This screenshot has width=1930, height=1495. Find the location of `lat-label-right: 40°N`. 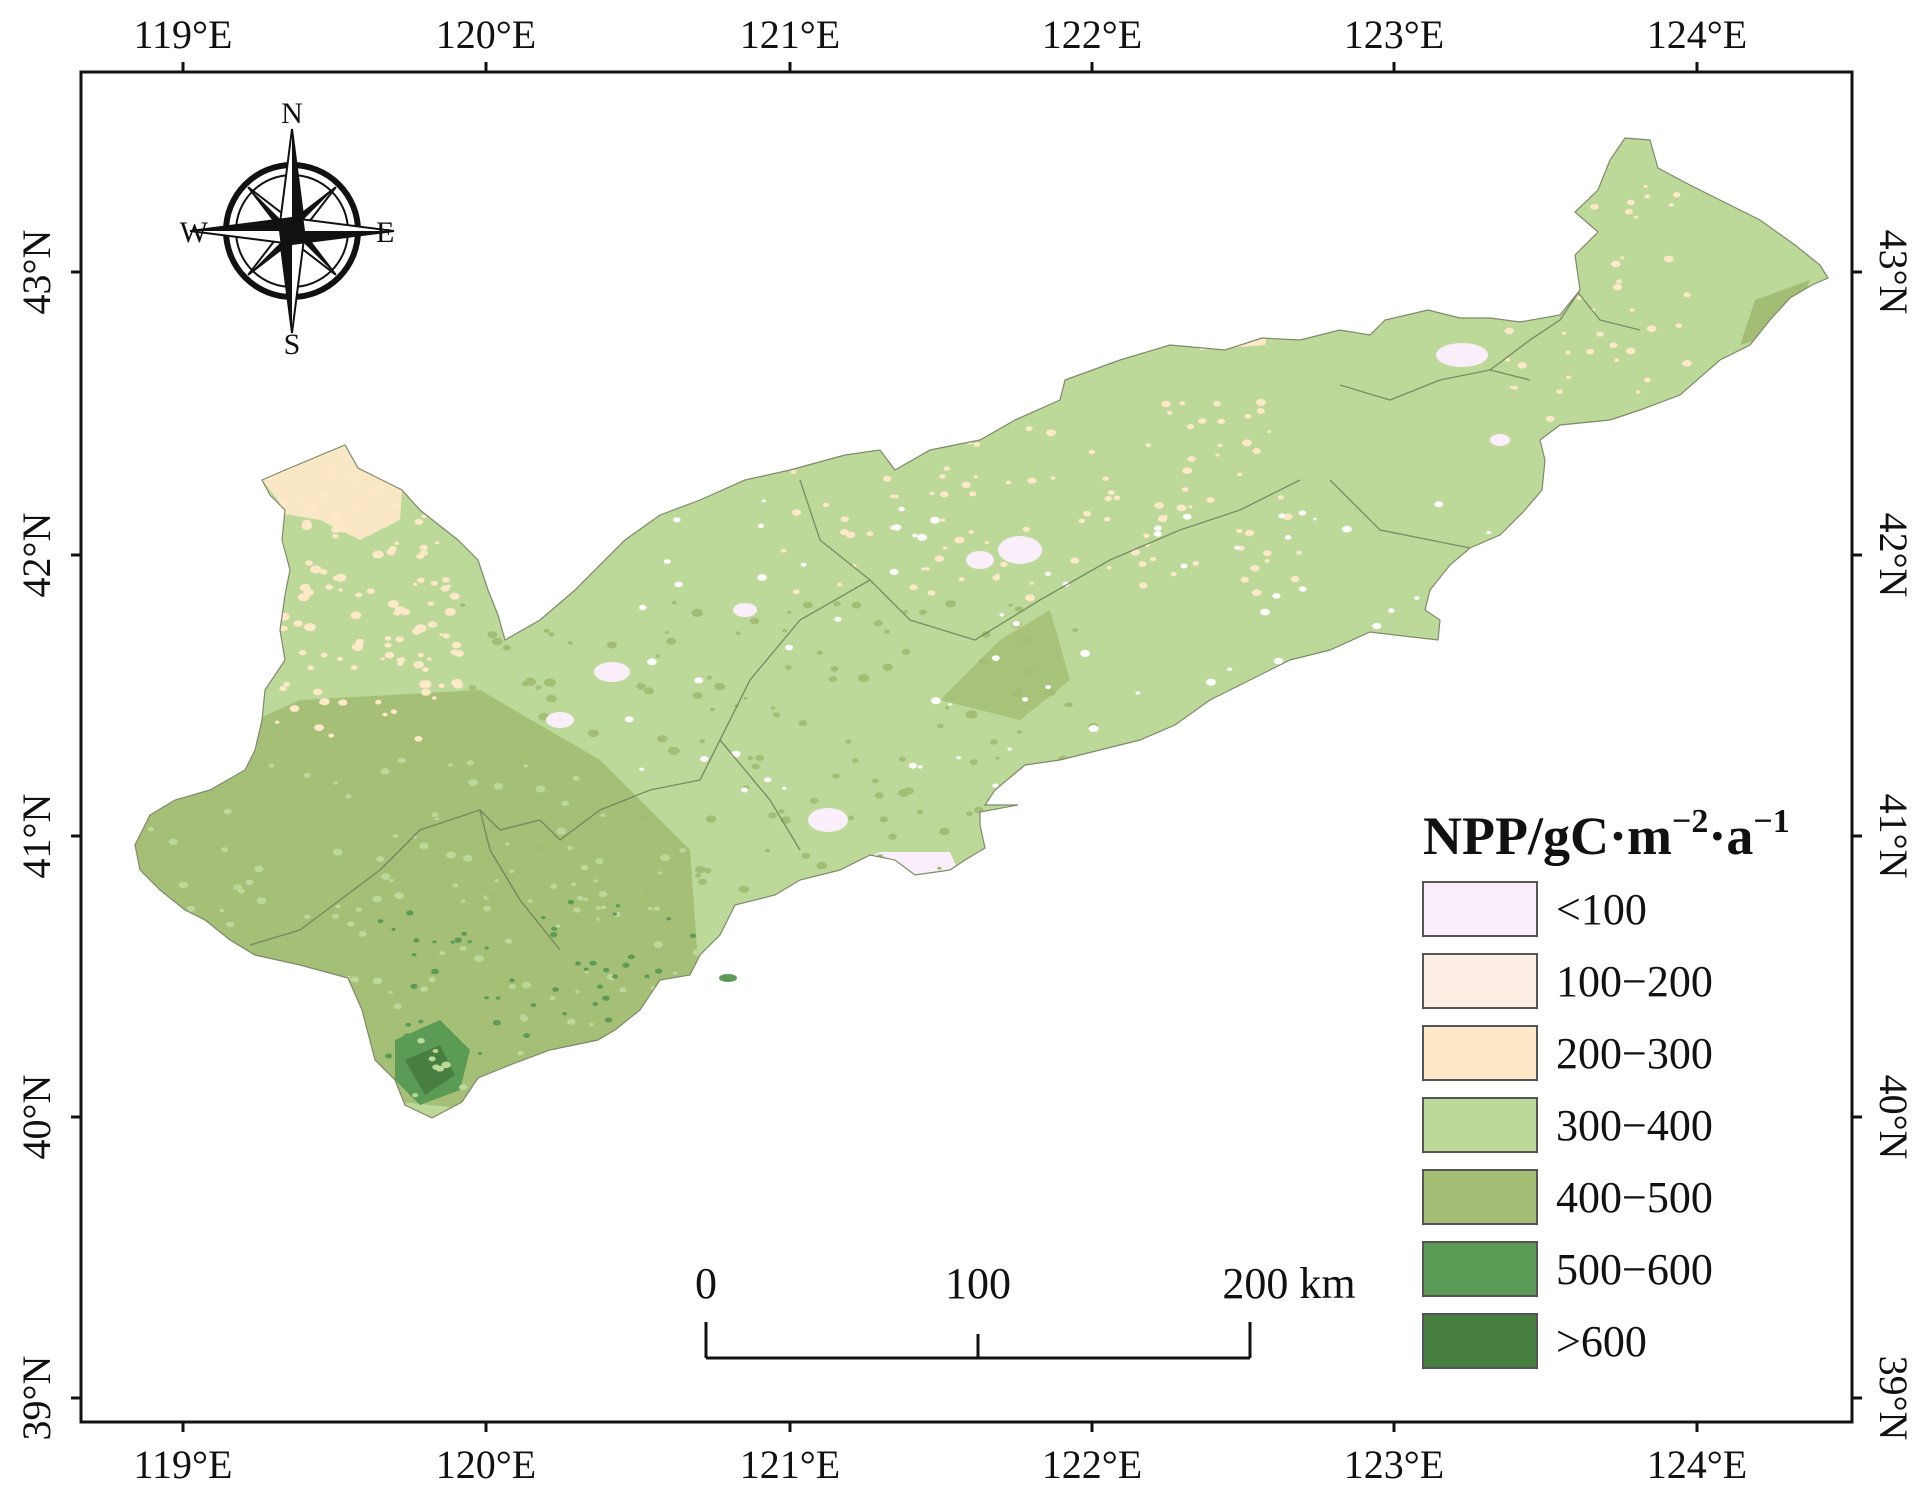

lat-label-right: 40°N is located at coordinates (1893, 1117).